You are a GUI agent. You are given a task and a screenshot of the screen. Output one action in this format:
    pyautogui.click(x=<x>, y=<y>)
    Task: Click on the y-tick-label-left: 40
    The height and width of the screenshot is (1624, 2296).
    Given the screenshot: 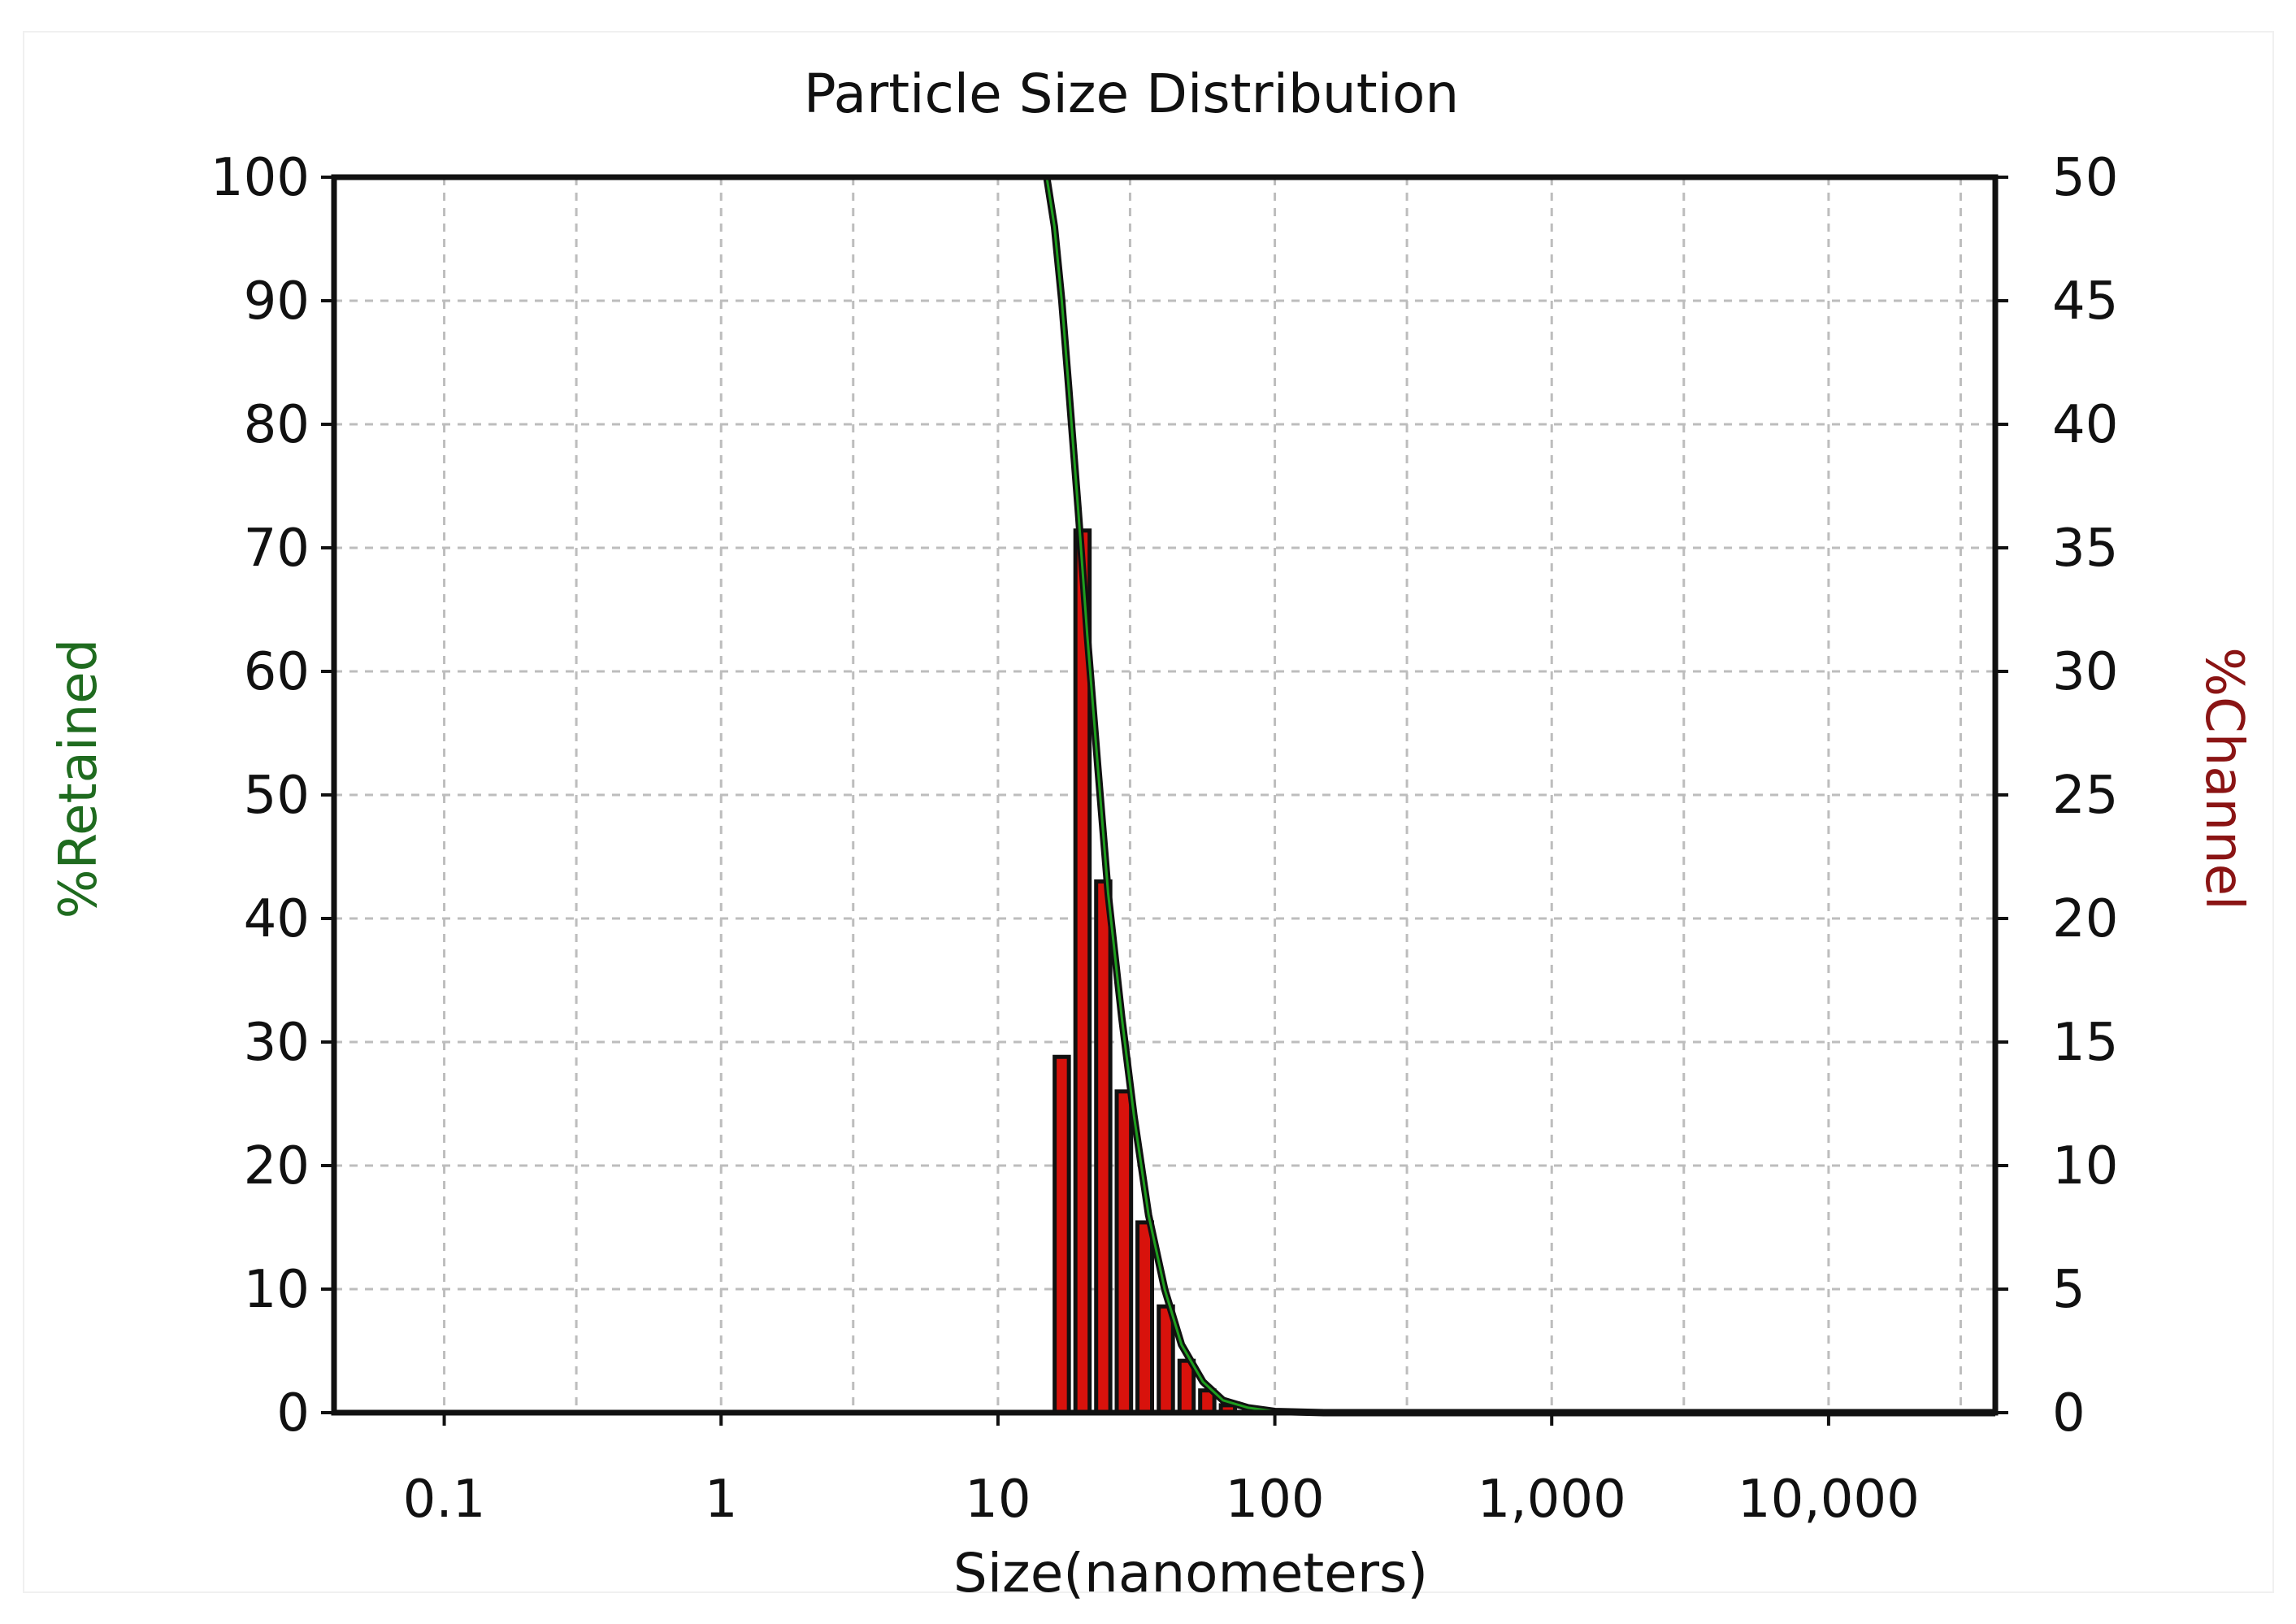 What is the action you would take?
    pyautogui.click(x=277, y=919)
    